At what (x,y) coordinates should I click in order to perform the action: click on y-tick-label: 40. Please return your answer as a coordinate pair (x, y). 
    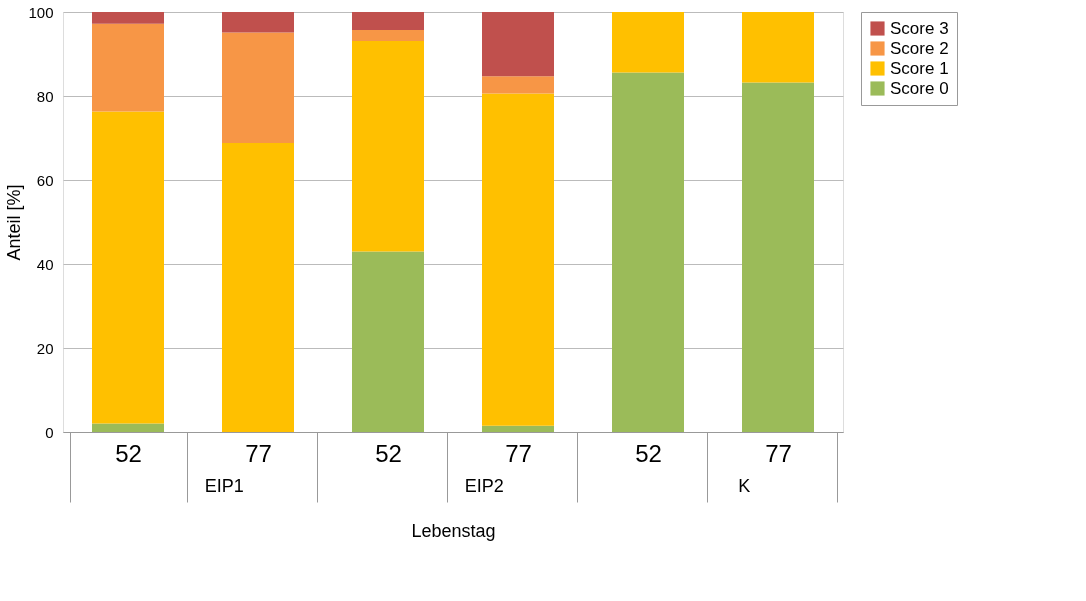
    Looking at the image, I should click on (45, 264).